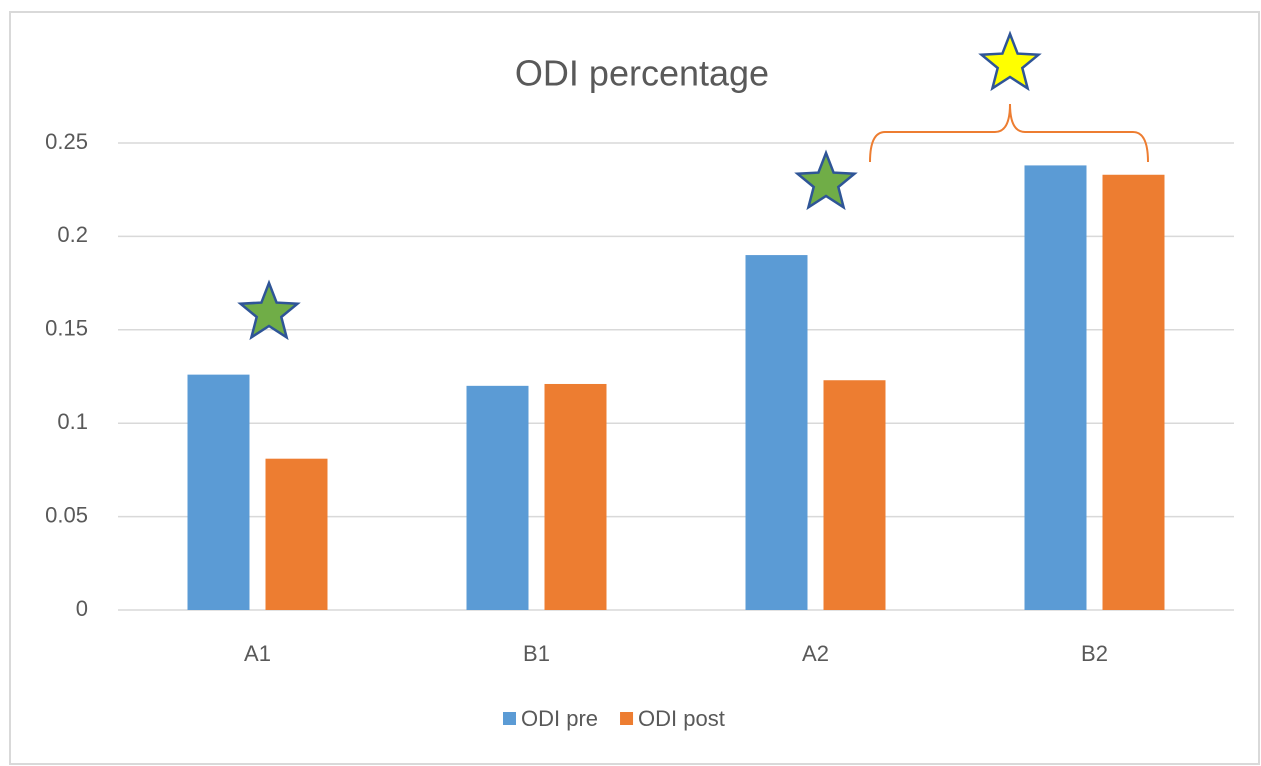 The image size is (1261, 766). I want to click on legend-label: ODI post, so click(681, 718).